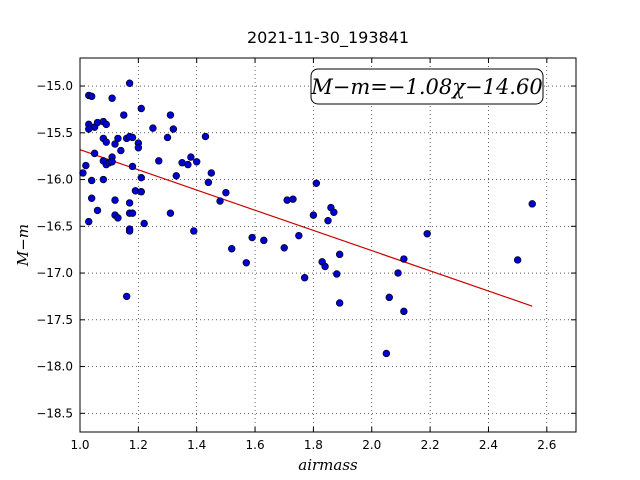 The height and width of the screenshot is (480, 640). I want to click on x-axis-label: airmass, so click(328, 465).